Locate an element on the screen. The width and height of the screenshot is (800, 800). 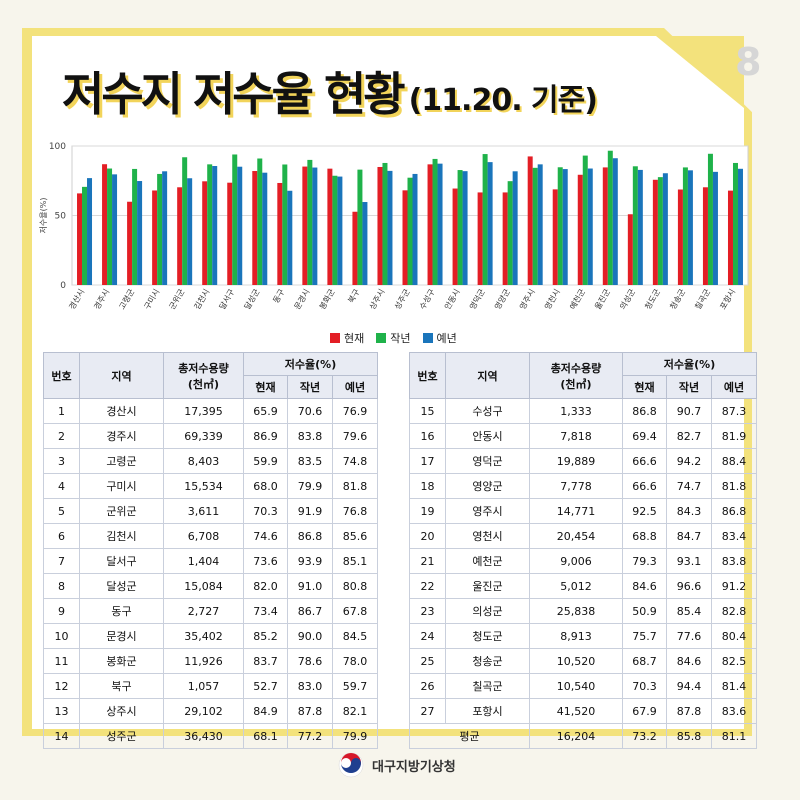
table-row: 6 김천시 6,708 74.6 86.8 85.6 is located at coordinates (211, 536).